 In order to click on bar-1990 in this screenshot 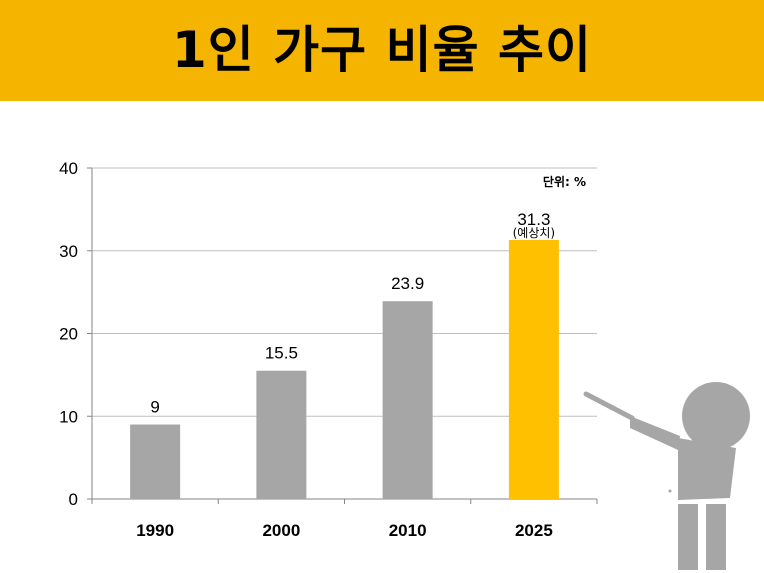, I will do `click(155, 461)`.